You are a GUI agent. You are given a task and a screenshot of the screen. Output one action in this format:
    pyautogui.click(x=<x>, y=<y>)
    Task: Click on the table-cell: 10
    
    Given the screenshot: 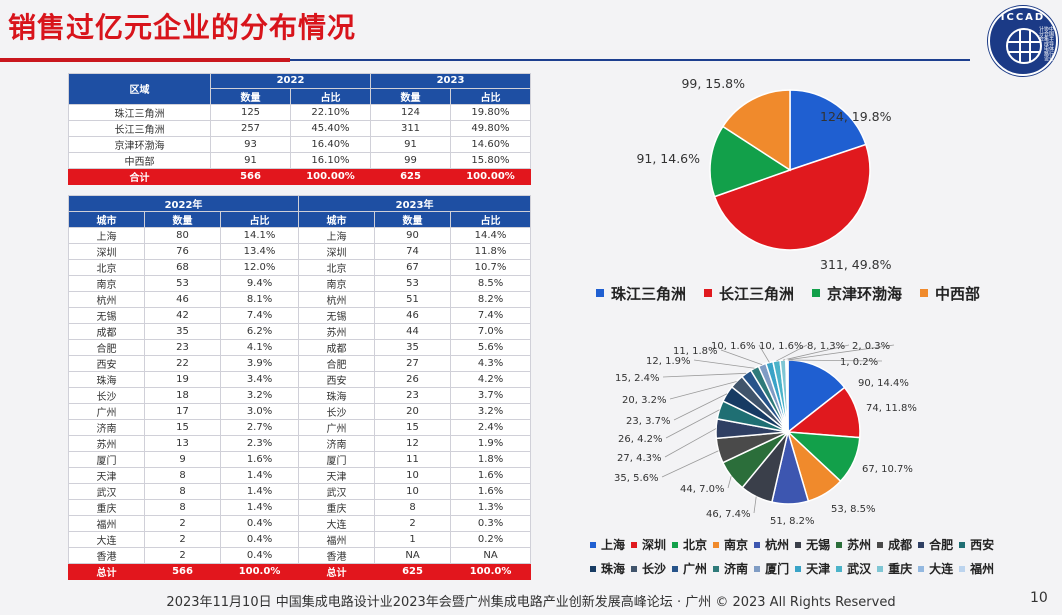 What is the action you would take?
    pyautogui.click(x=413, y=475)
    